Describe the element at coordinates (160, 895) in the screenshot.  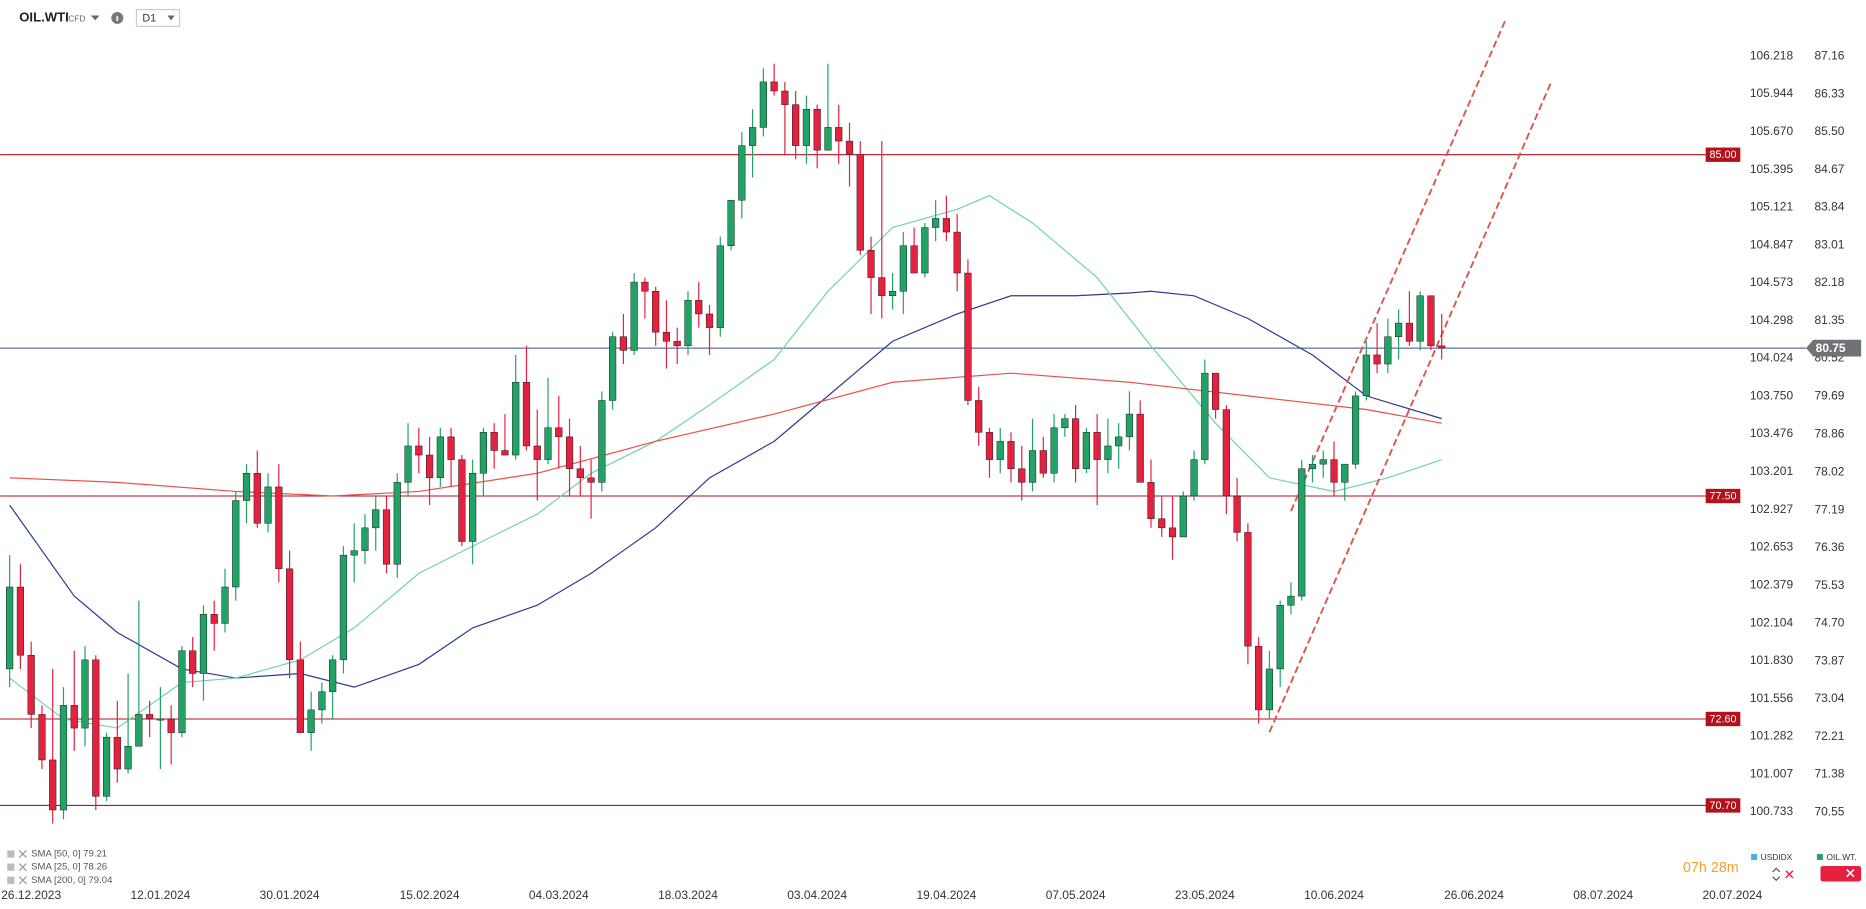
I see `x-tick-label: 12.01.2024` at that location.